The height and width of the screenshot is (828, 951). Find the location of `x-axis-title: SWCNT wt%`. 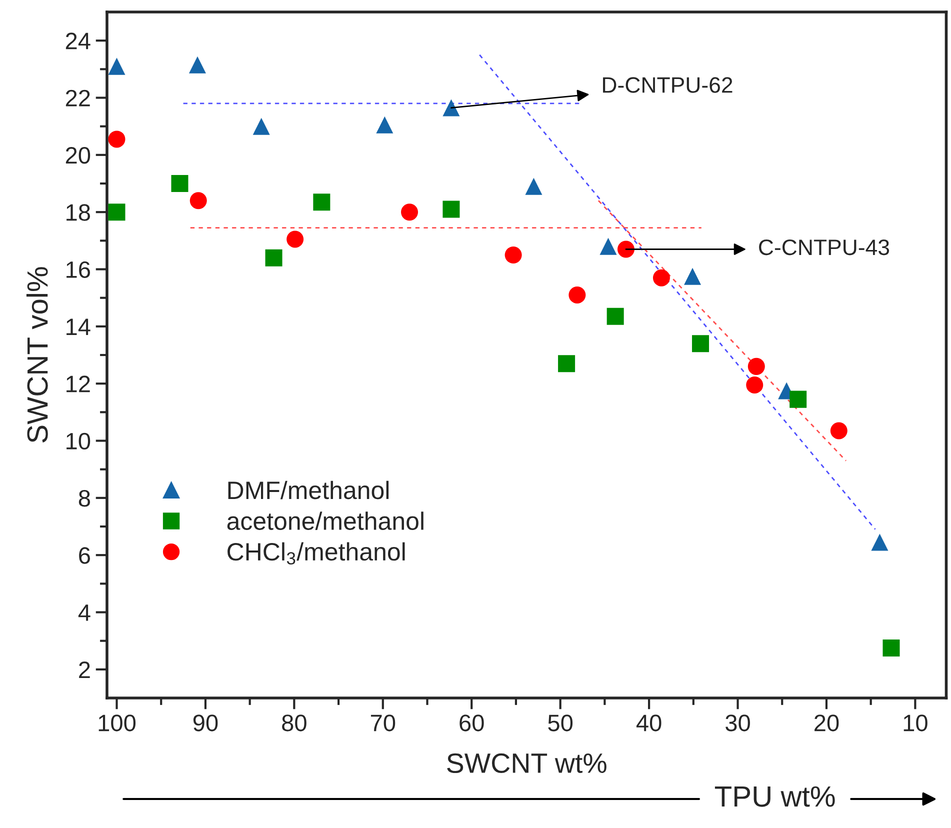

x-axis-title: SWCNT wt% is located at coordinates (526, 763).